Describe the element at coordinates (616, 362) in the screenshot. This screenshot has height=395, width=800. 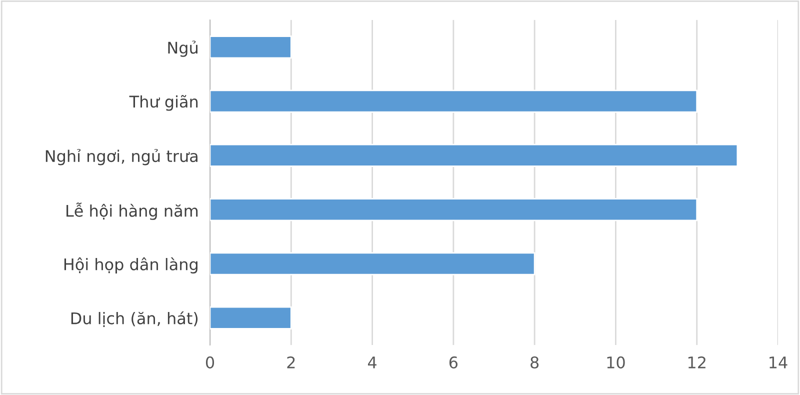
I see `x-tick-label: 10` at that location.